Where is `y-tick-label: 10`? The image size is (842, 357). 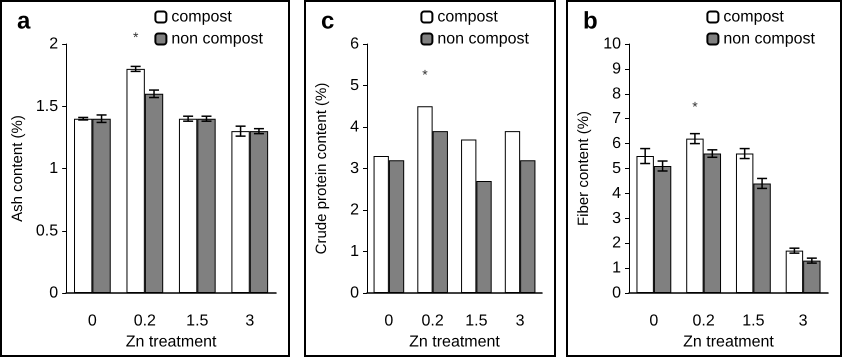
y-tick-label: 10 is located at coordinates (612, 44).